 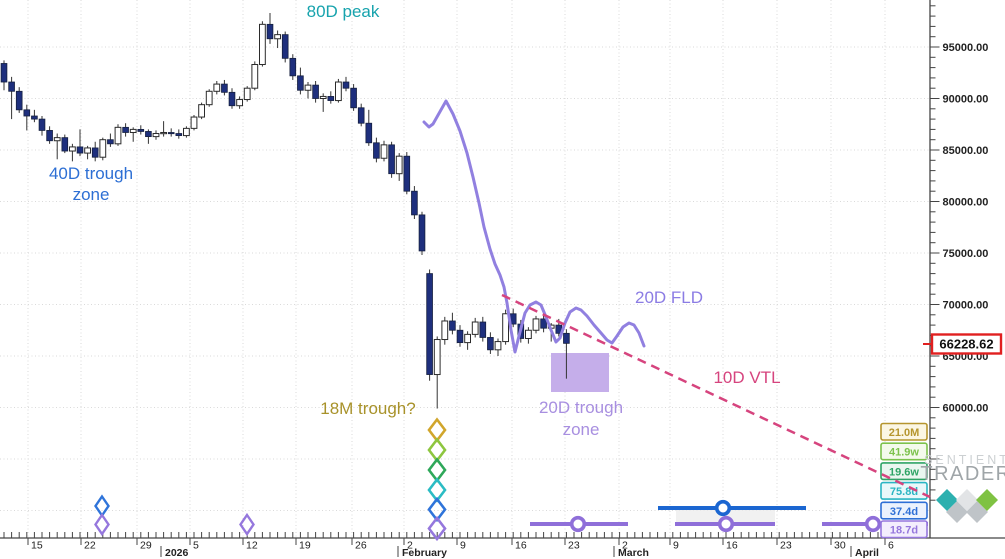 I want to click on month-label: March, so click(x=633, y=553).